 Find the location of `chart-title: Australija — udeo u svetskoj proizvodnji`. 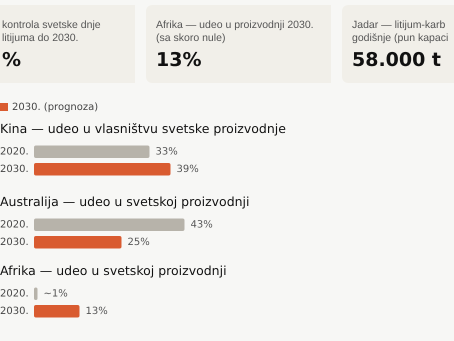

chart-title: Australija — udeo u svetskoj proizvodnji is located at coordinates (125, 201).